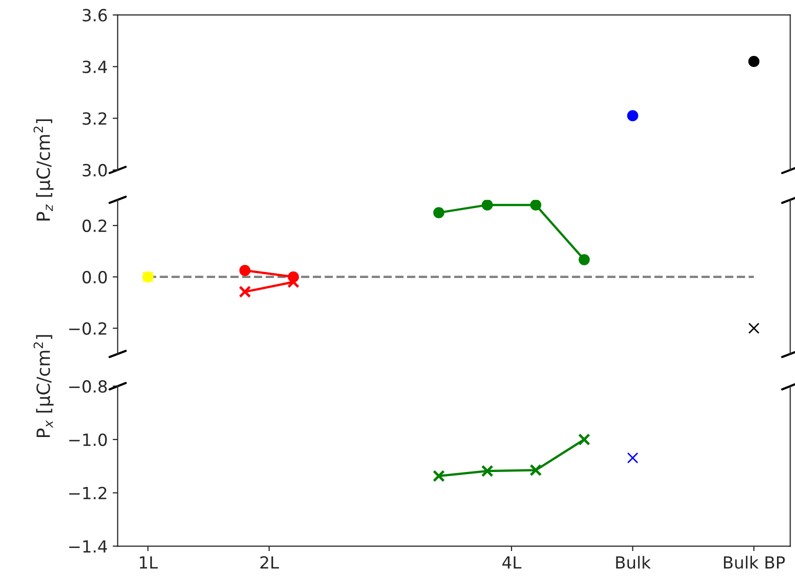  What do you see at coordinates (94, 118) in the screenshot?
I see `y-tick-label: 3.2` at bounding box center [94, 118].